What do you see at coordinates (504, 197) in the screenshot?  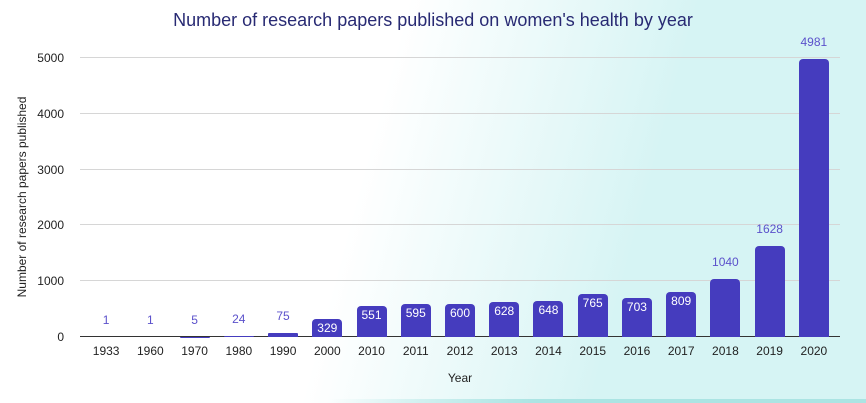 I see `bar-slot: 628` at bounding box center [504, 197].